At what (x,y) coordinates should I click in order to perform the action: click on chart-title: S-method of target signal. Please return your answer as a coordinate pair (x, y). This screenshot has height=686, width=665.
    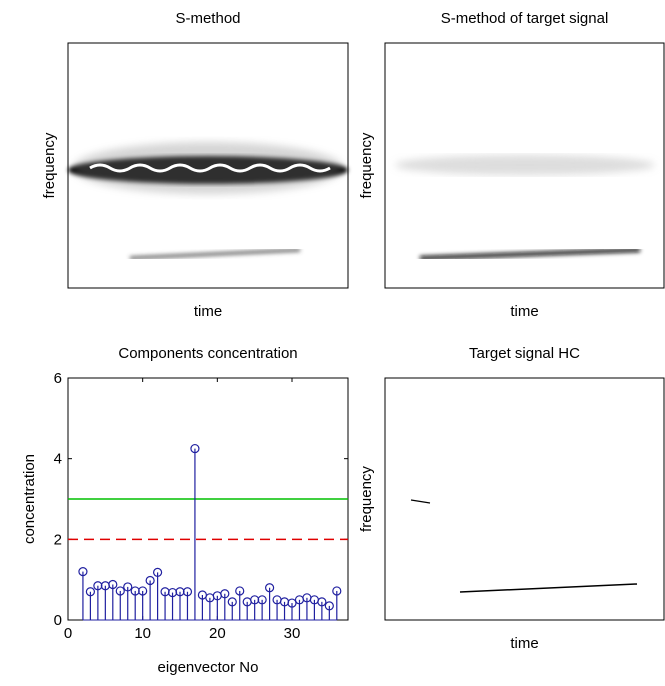
    Looking at the image, I should click on (525, 18).